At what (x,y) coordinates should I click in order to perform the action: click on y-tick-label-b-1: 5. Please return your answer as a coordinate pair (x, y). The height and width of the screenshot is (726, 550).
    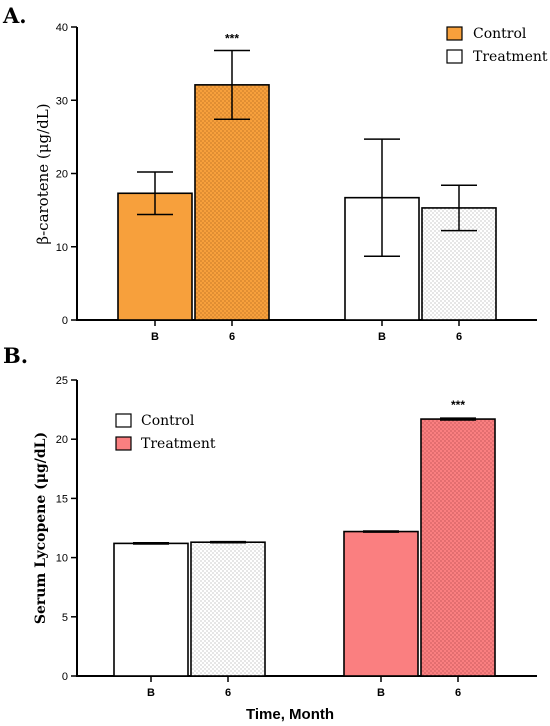
    Looking at the image, I should click on (65, 618).